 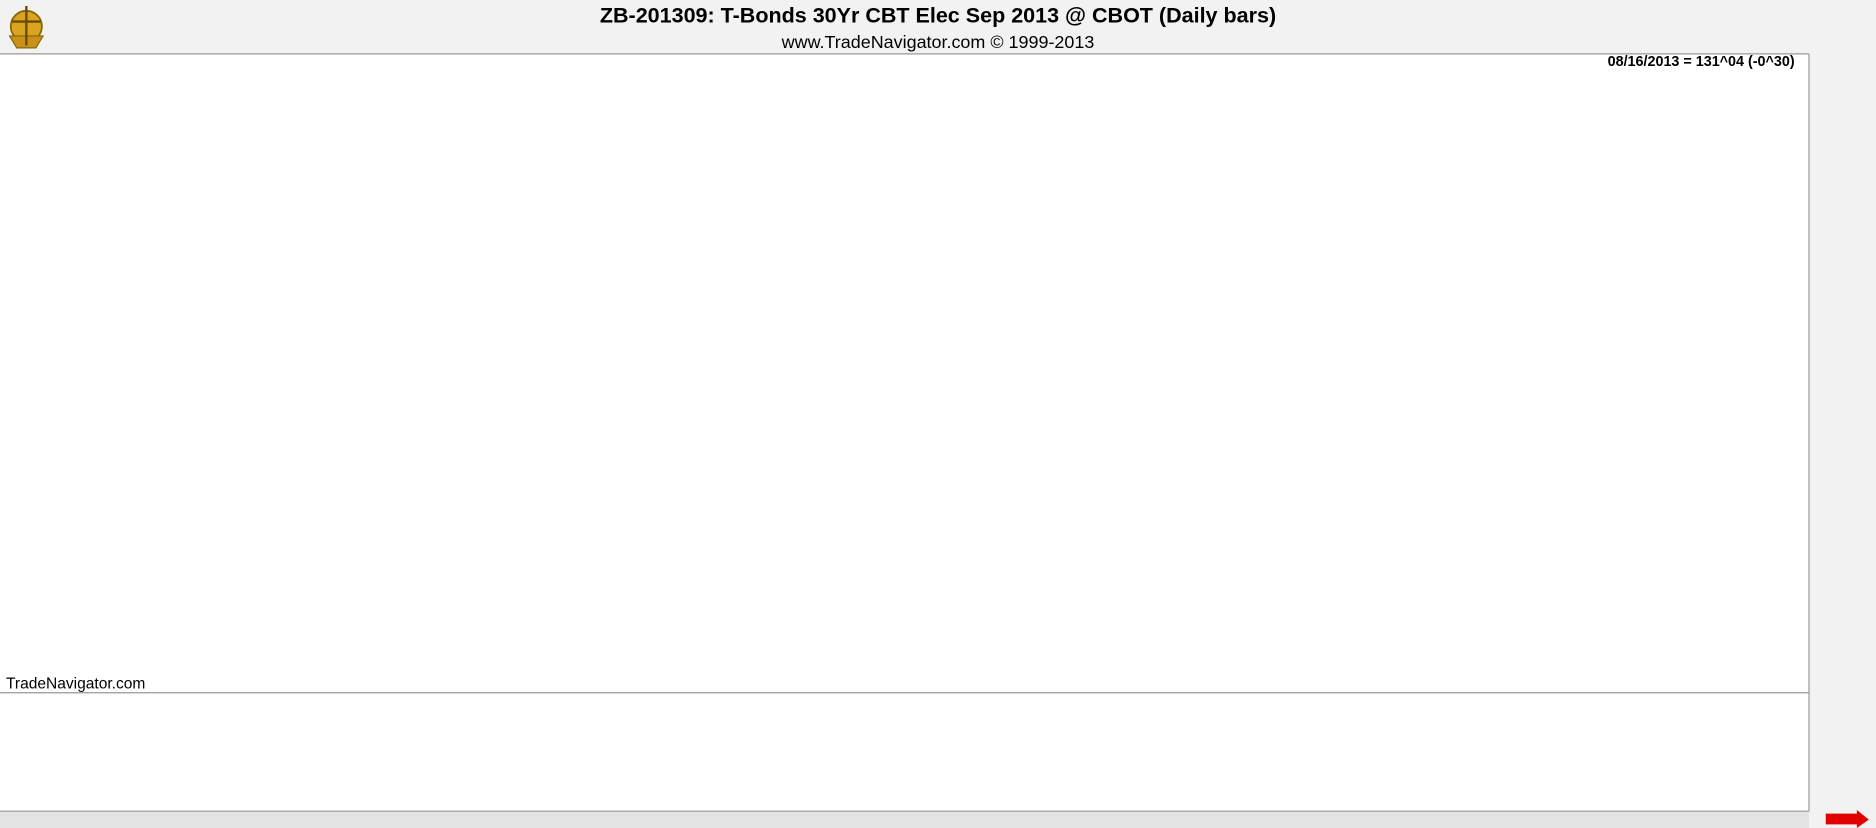 I want to click on right-axis-band, so click(x=1842, y=440).